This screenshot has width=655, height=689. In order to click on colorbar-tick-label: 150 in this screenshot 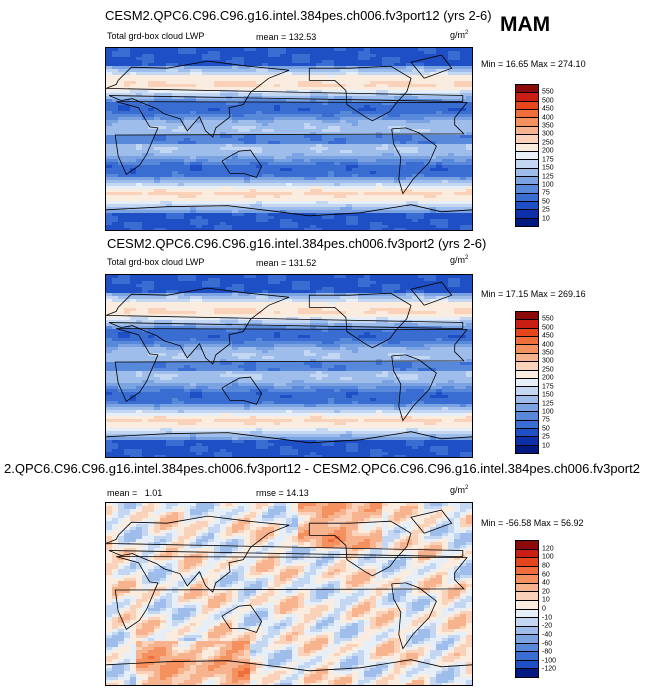, I will do `click(548, 168)`.